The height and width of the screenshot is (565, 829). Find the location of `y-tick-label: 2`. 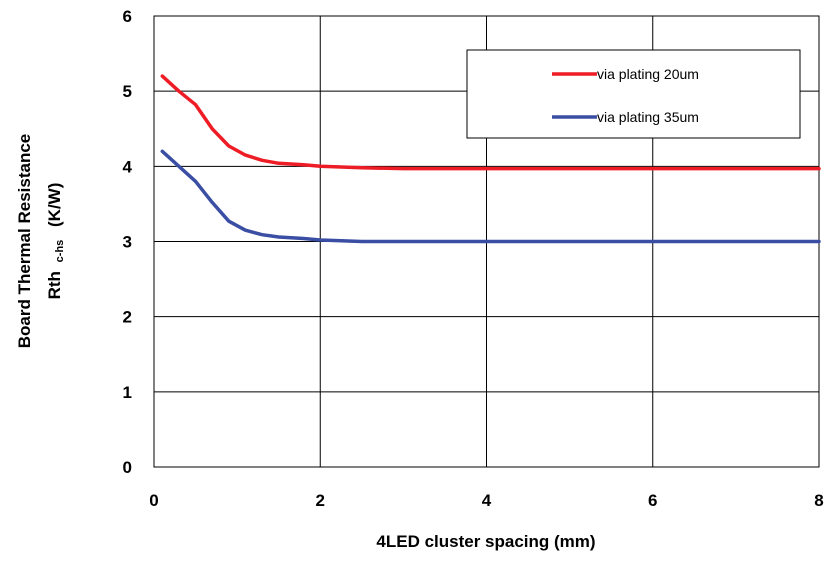

y-tick-label: 2 is located at coordinates (127, 317).